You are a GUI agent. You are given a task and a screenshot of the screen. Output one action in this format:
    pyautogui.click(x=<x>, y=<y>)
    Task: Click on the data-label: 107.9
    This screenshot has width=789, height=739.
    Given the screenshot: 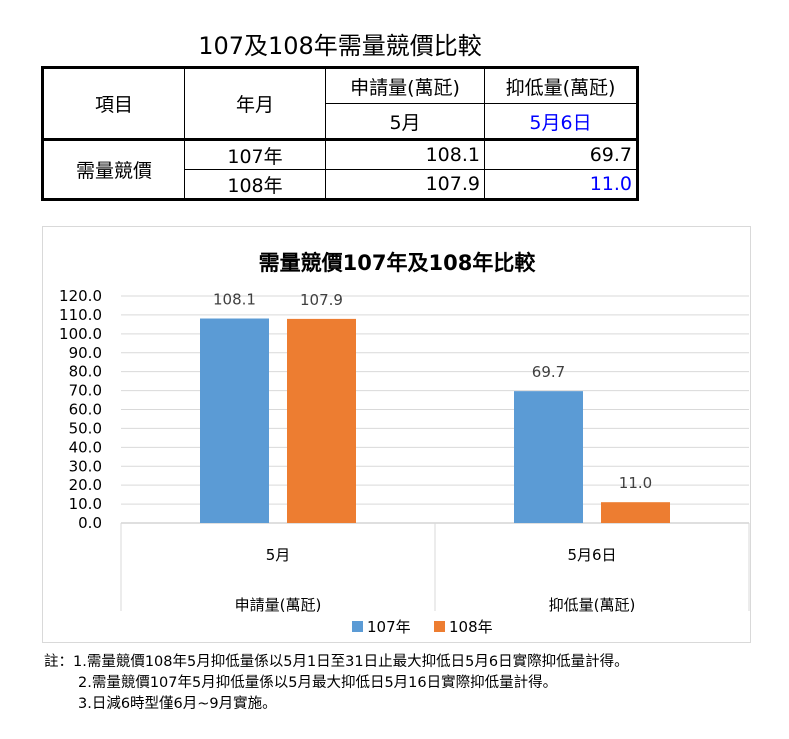 What is the action you would take?
    pyautogui.click(x=321, y=300)
    